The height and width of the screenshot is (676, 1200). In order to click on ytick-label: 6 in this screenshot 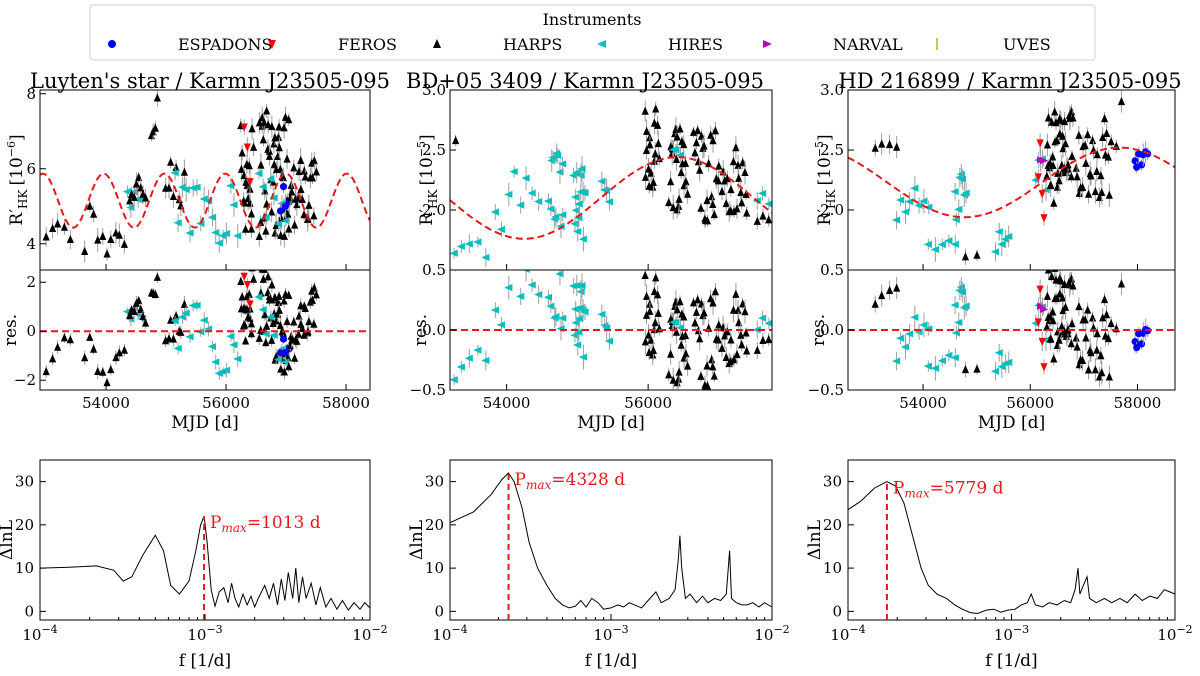, I will do `click(31, 169)`.